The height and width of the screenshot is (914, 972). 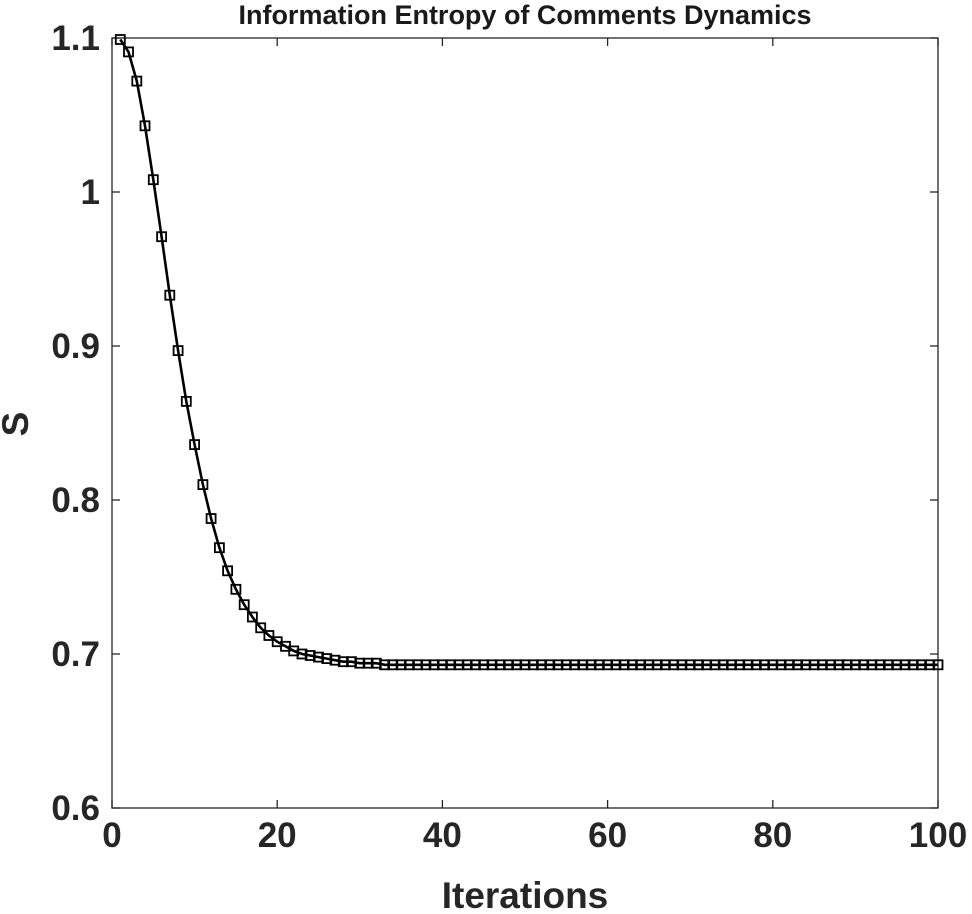 I want to click on y-axis-label: S, so click(x=18, y=424).